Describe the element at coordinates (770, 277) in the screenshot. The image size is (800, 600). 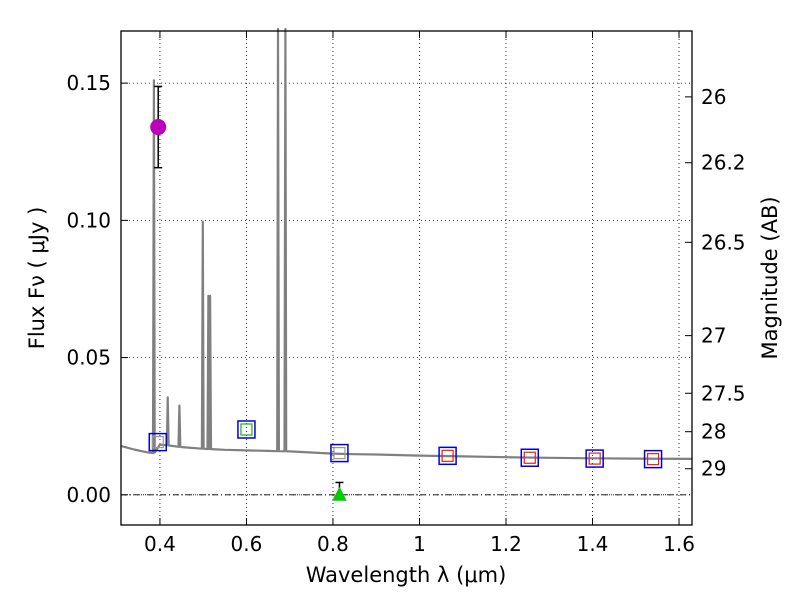
I see `y2-axis-title: Magnitude (AB)` at that location.